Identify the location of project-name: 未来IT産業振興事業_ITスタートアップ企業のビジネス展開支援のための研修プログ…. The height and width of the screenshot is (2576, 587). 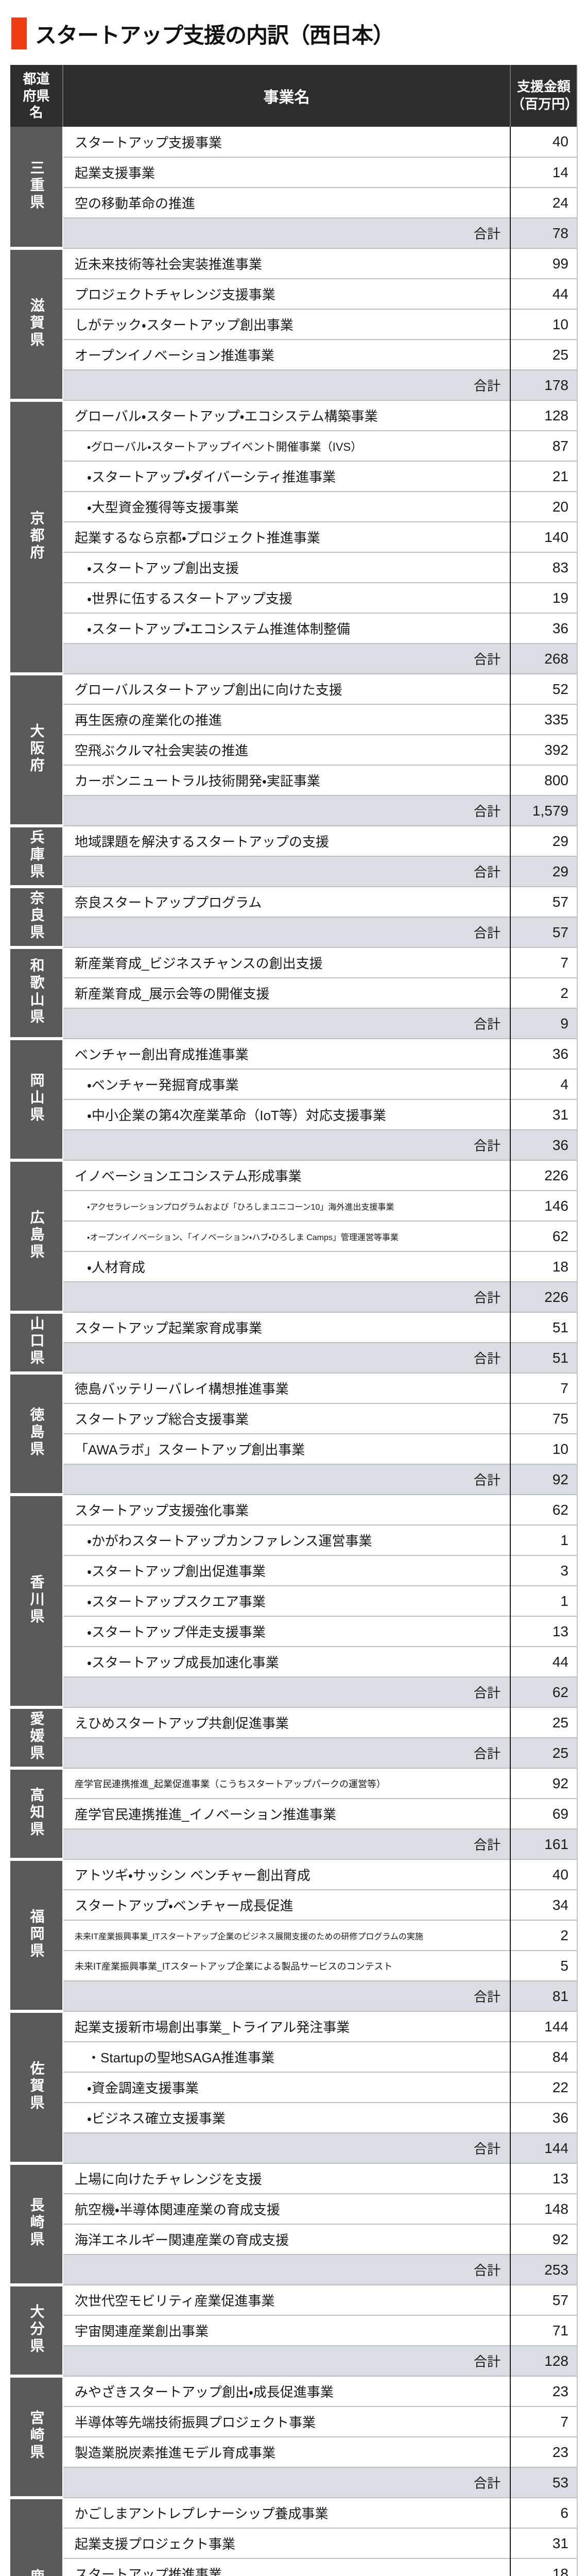
(287, 1935).